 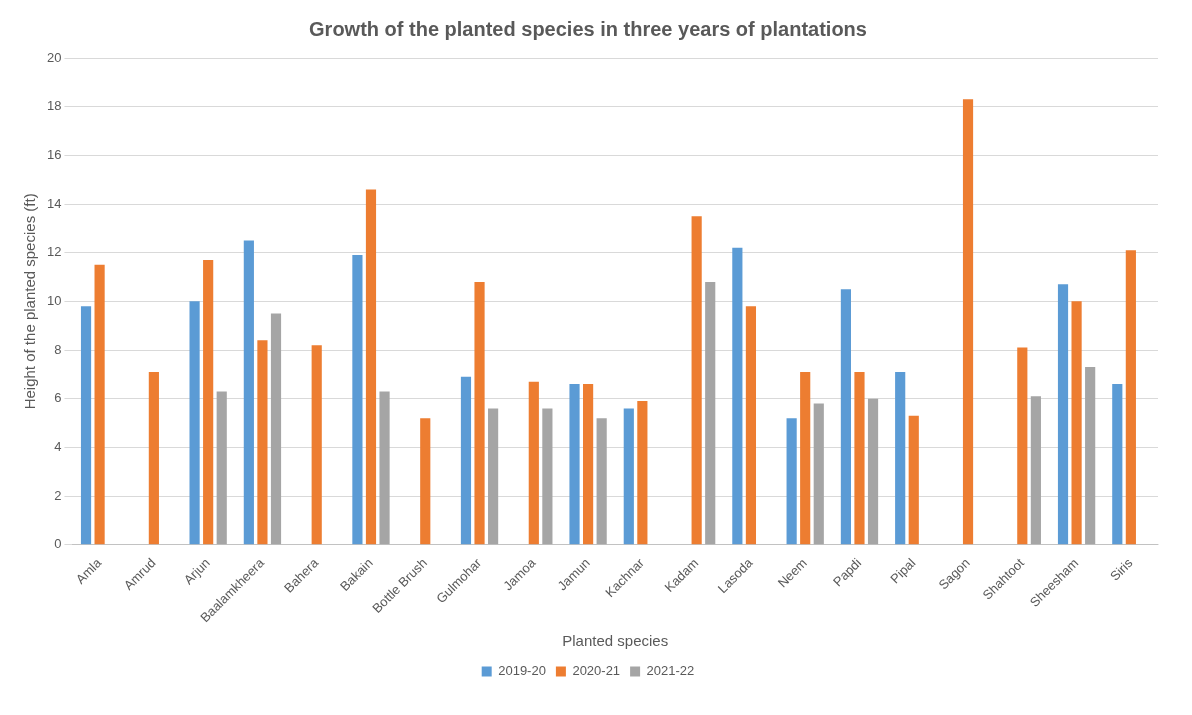 What do you see at coordinates (588, 28) in the screenshot?
I see `chart-title: Growth of the planted species in three years of plantations` at bounding box center [588, 28].